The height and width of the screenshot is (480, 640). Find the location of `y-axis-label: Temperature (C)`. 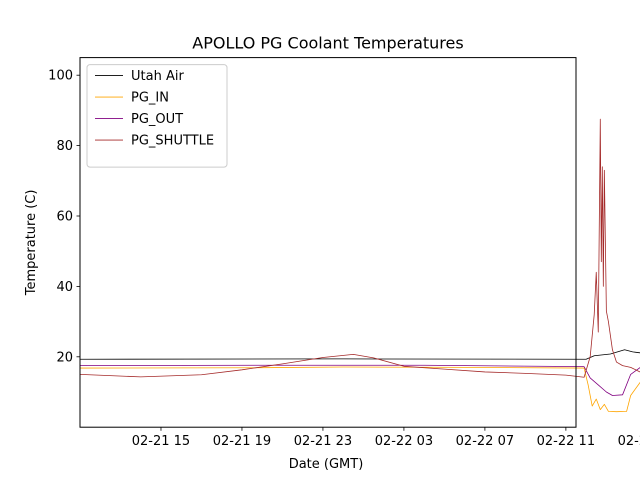

y-axis-label: Temperature (C) is located at coordinates (31, 243).